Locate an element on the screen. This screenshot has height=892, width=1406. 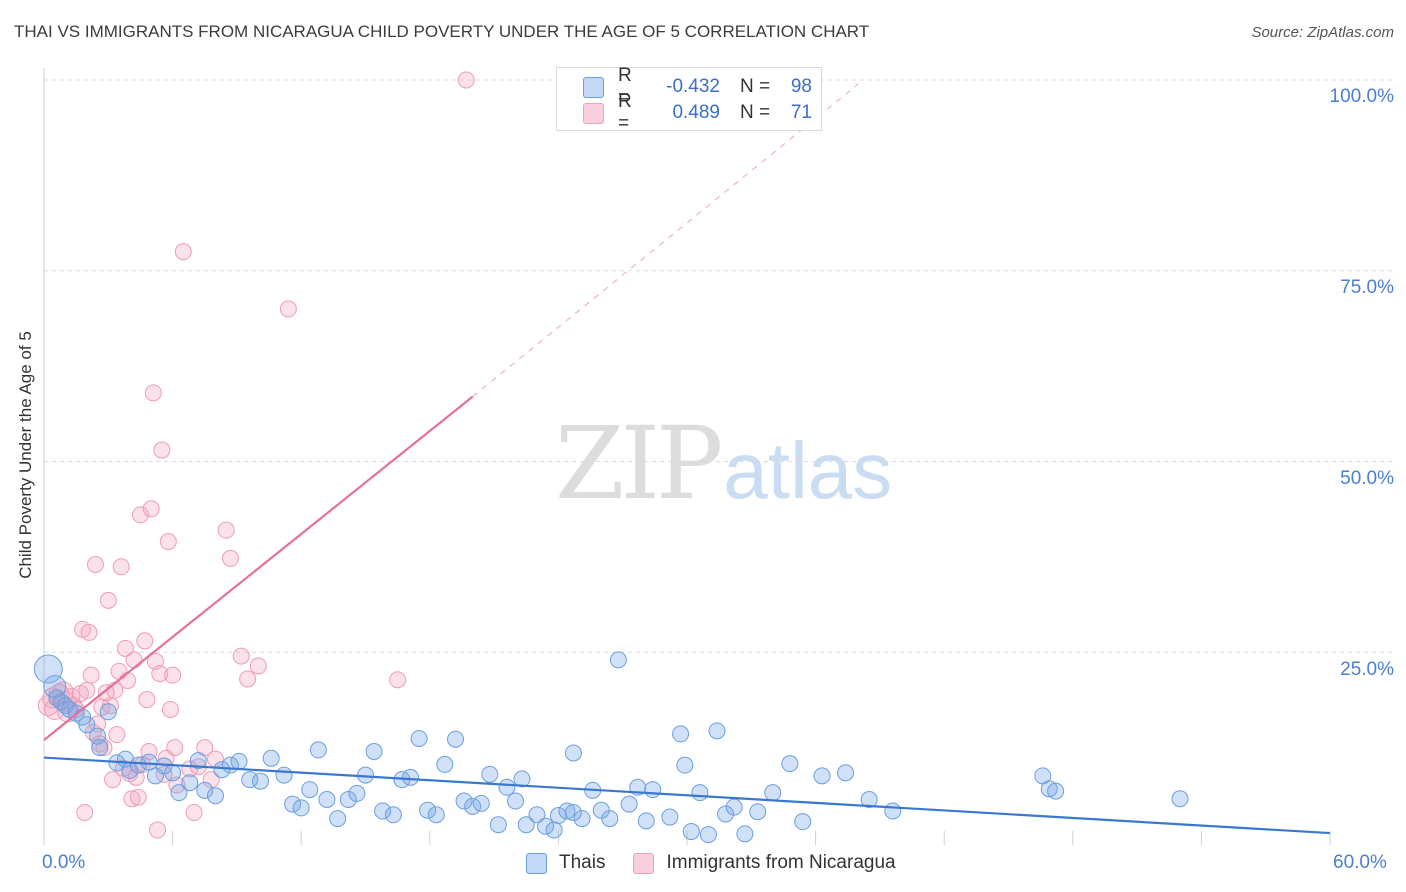
thais-trend-line is located at coordinates (687, 795).